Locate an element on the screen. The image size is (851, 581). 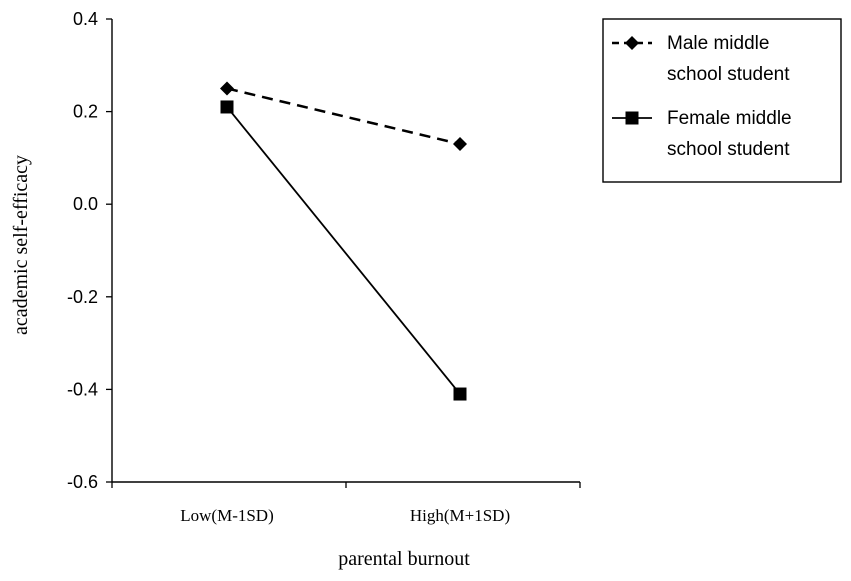
series-male is located at coordinates (343, 116).